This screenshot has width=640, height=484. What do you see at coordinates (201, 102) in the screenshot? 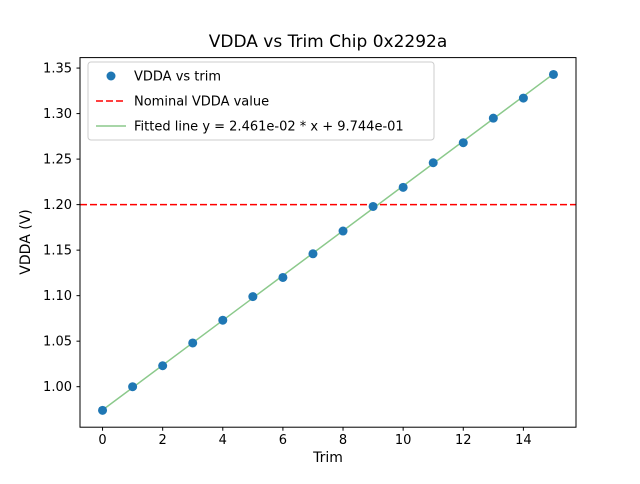
I see `legend-label: Nominal VDDA value` at bounding box center [201, 102].